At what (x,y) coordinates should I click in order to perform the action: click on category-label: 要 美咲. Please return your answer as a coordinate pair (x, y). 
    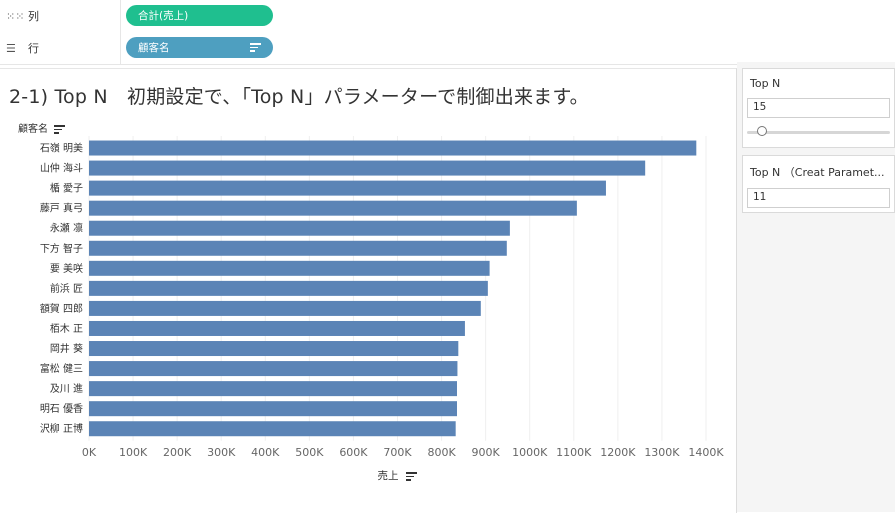
    Looking at the image, I should click on (66, 268).